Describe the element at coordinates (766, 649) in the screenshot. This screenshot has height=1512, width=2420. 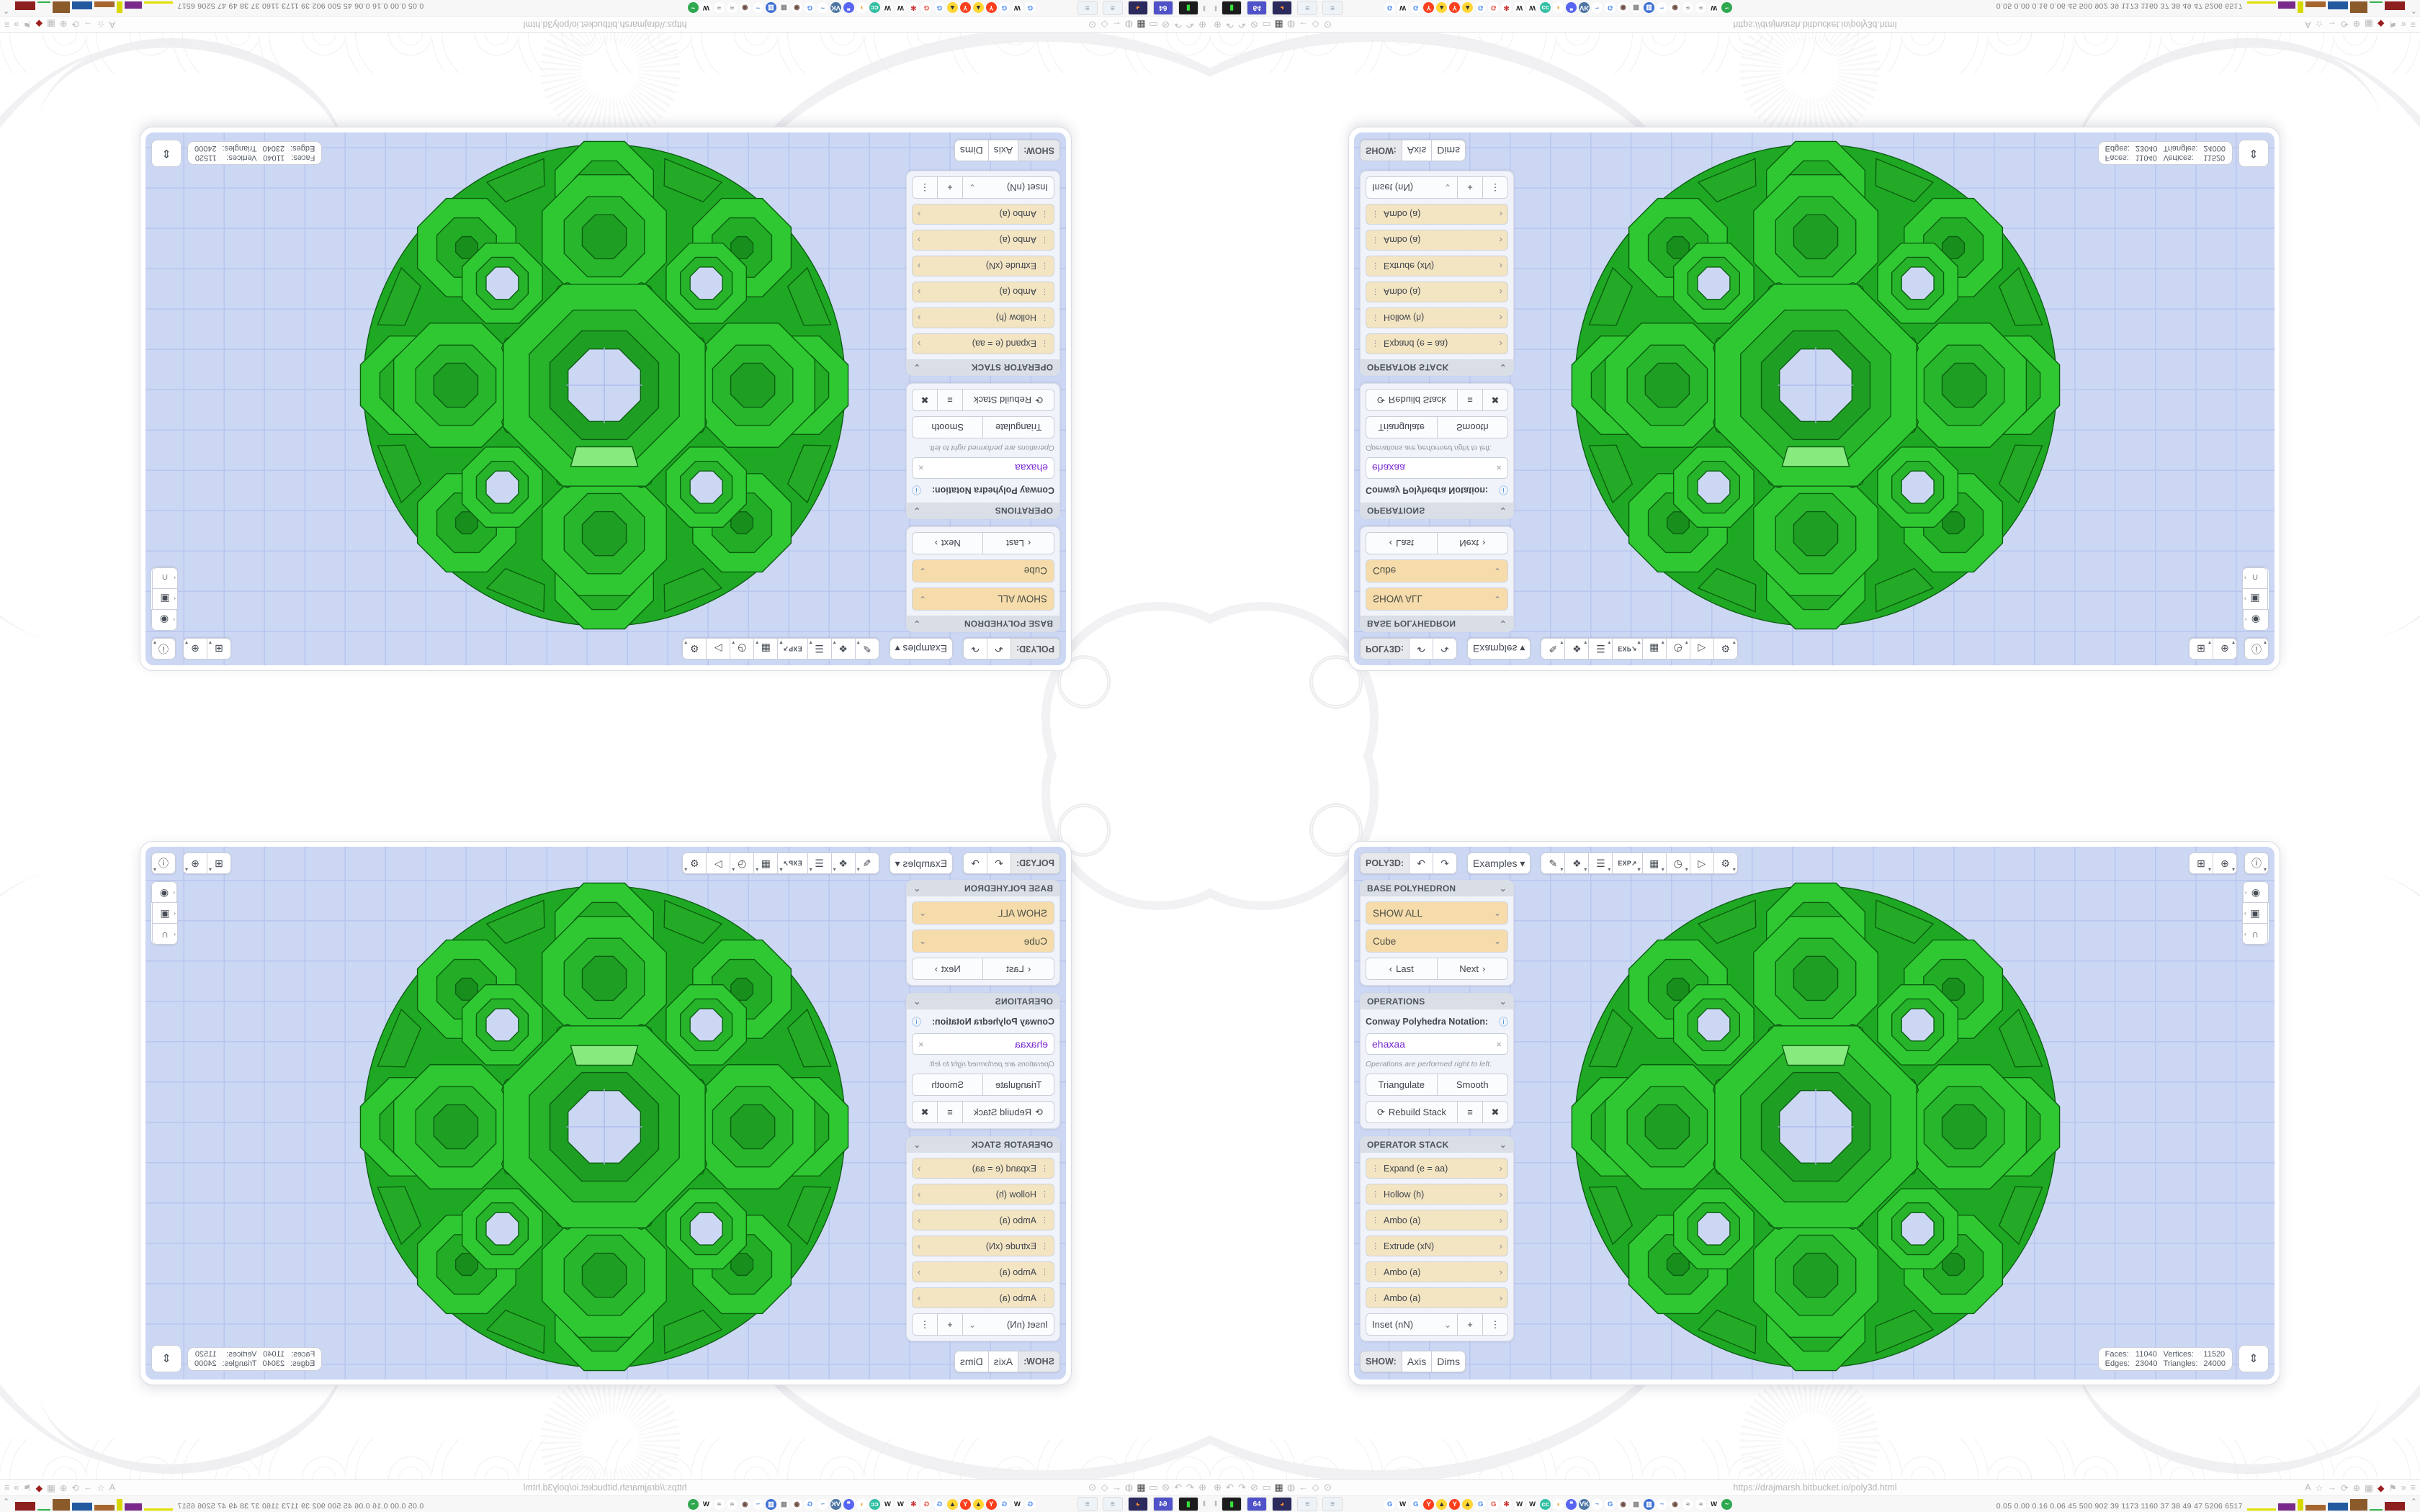
I see `data-table-button: ▦ ▾` at that location.